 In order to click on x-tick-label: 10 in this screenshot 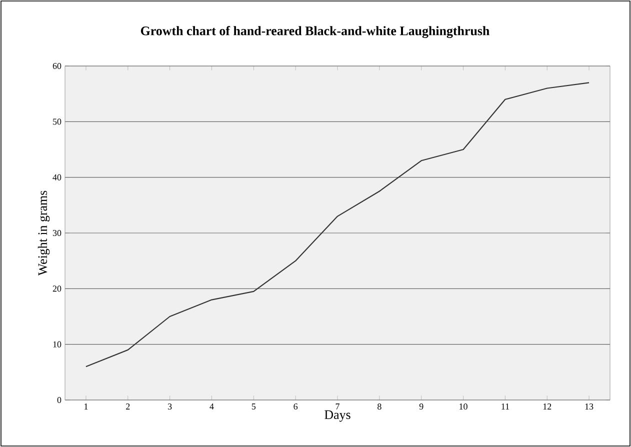, I will do `click(464, 407)`.